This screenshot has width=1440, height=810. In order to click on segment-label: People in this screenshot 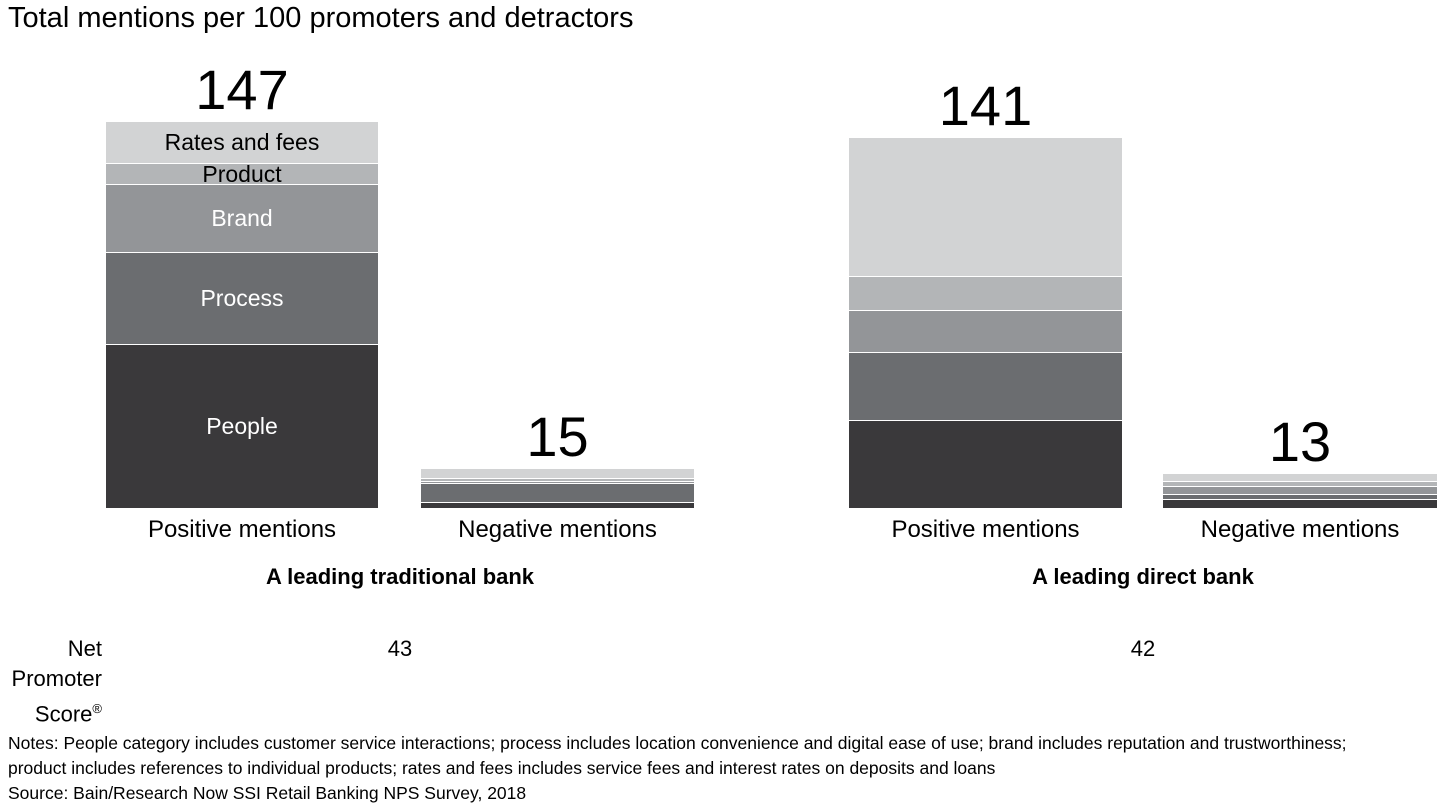, I will do `click(242, 426)`.